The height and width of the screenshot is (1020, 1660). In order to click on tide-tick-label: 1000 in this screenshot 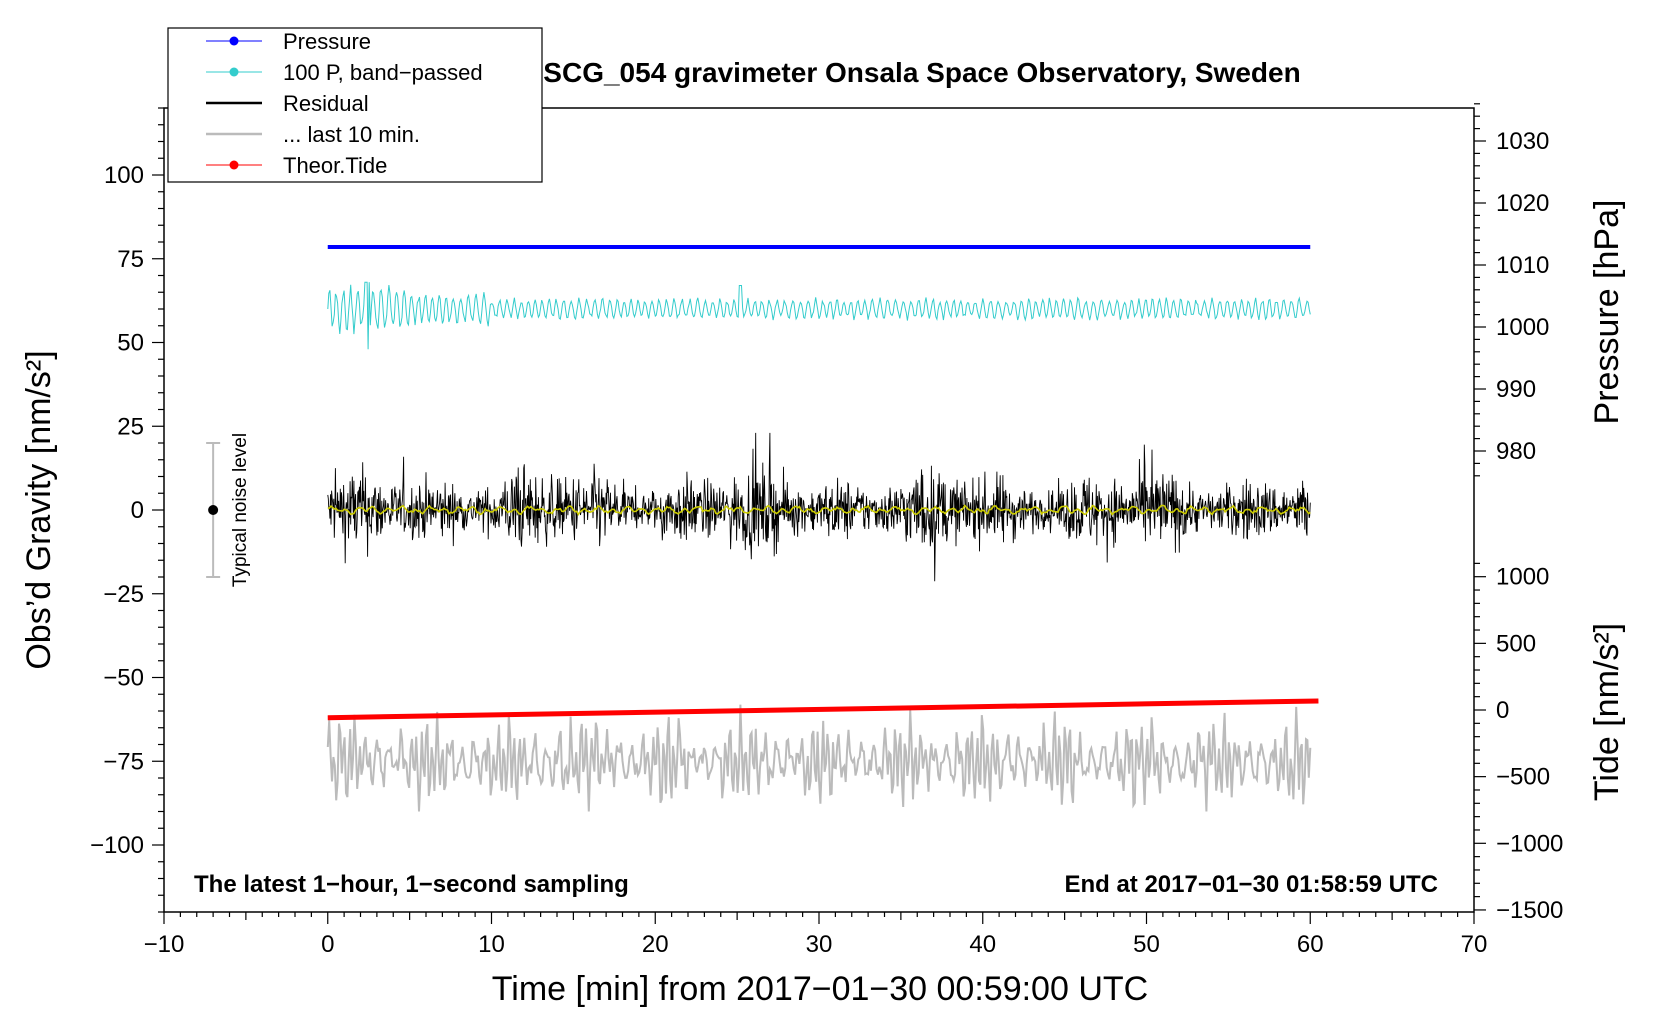, I will do `click(1522, 577)`.